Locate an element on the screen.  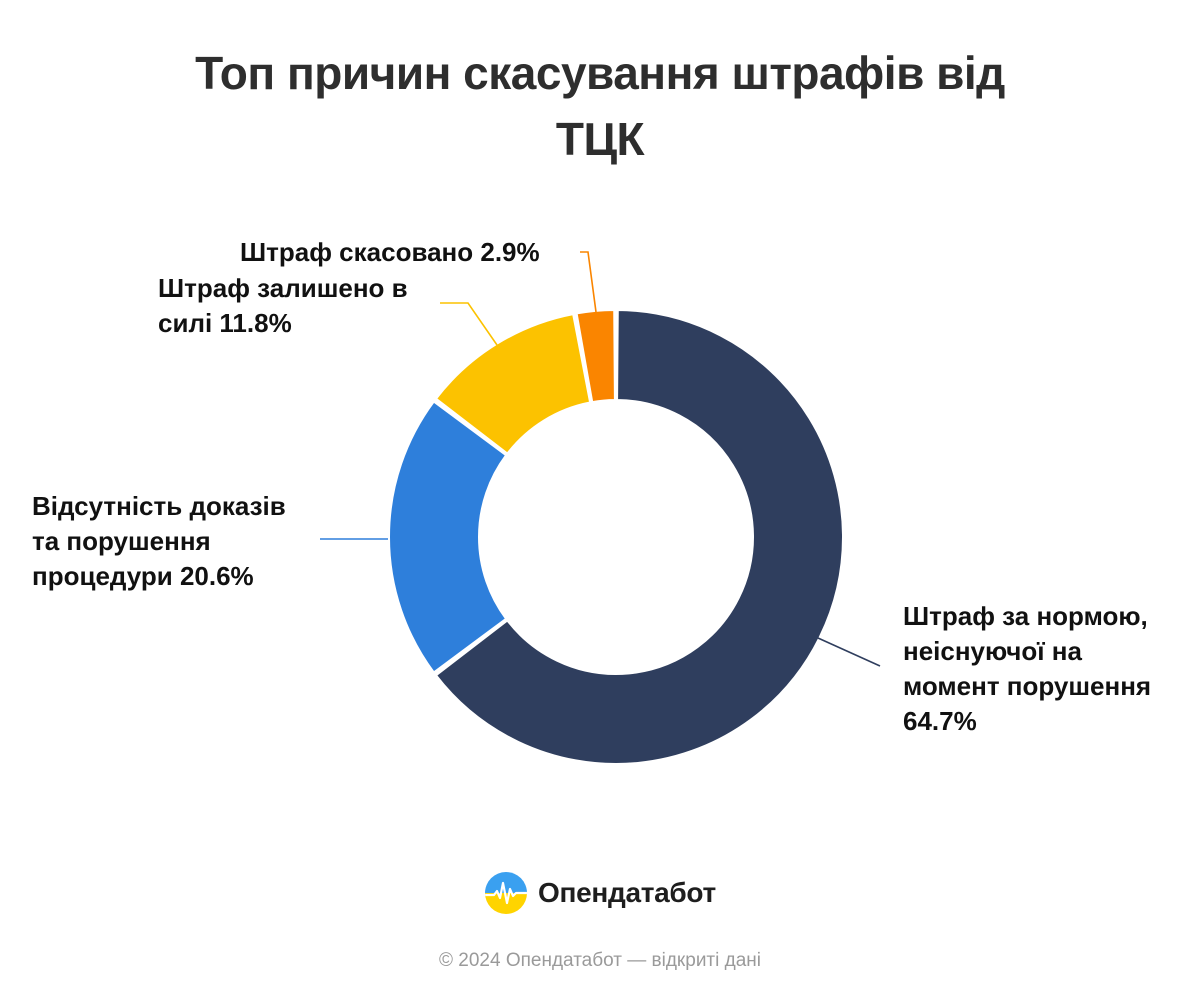
brand-name: Опендатабот is located at coordinates (627, 892).